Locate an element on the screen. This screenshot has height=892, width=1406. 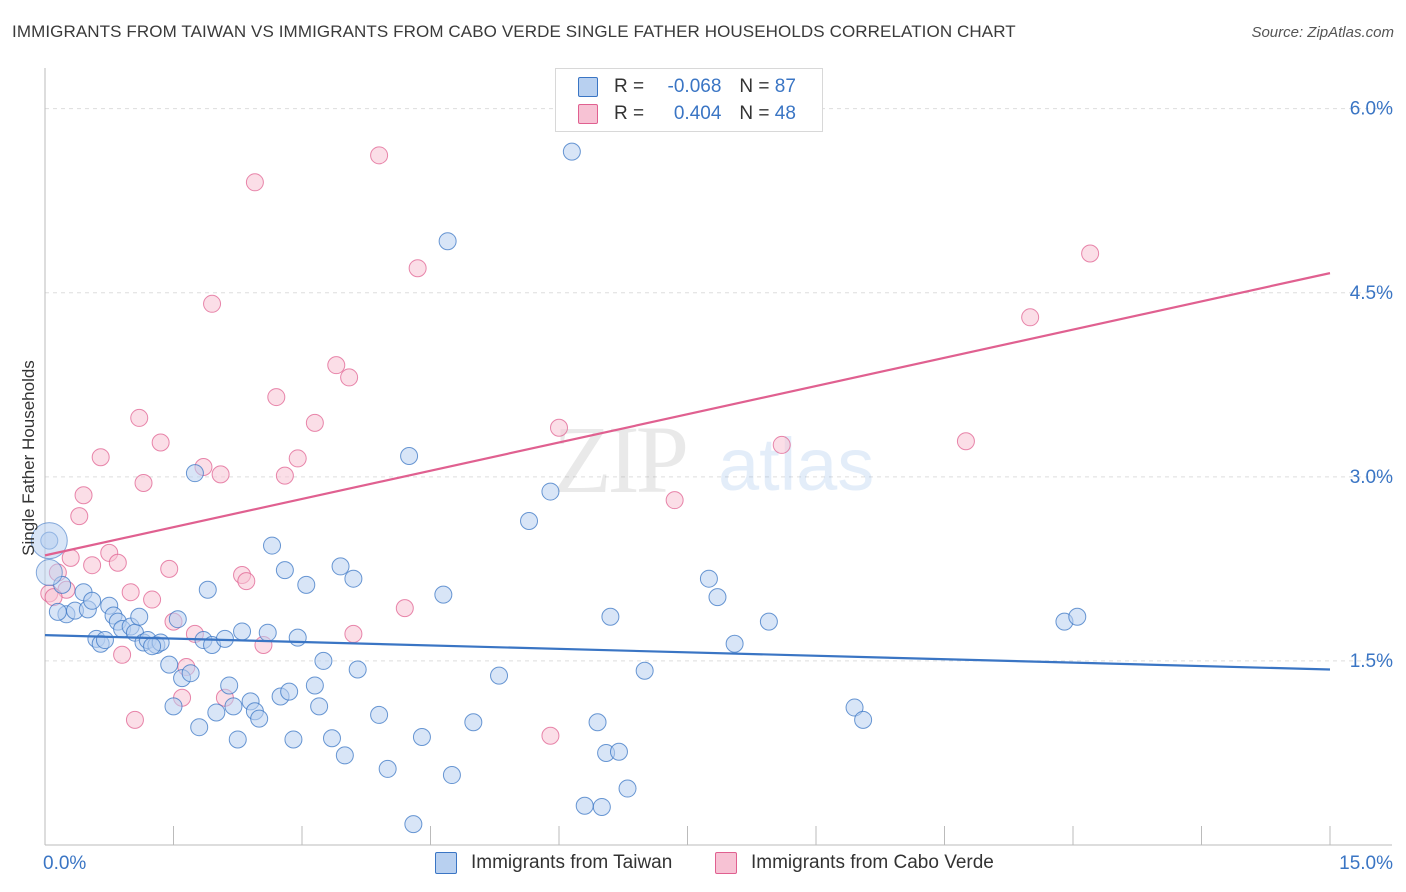
y-tick-label: 6.0% is located at coordinates (1371, 109).